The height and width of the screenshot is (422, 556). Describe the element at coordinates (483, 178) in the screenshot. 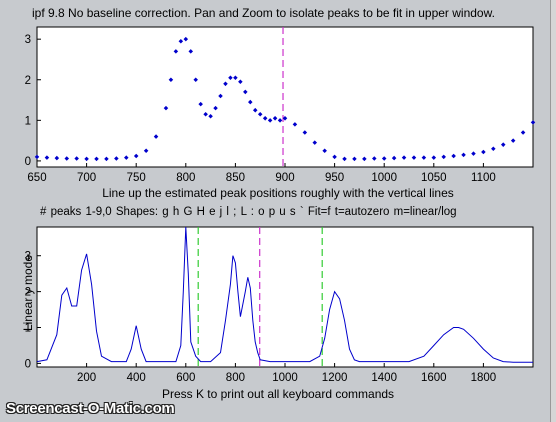

I see `top-xtick-label: 1100` at that location.